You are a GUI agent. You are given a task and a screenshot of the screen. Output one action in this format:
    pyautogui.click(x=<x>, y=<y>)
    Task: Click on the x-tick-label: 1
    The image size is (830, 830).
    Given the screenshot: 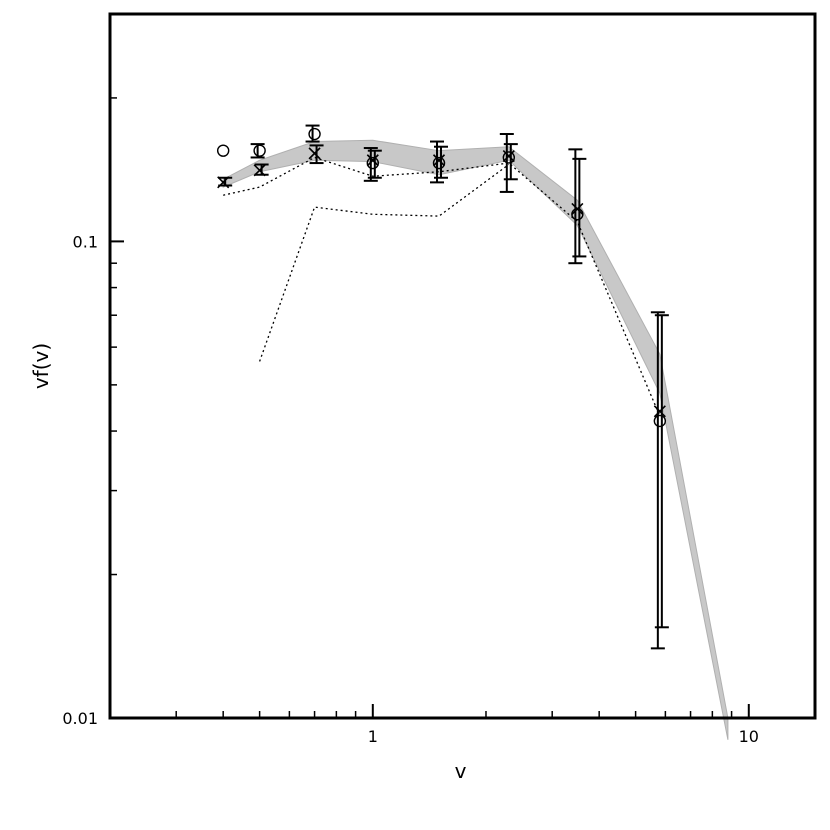 What is the action you would take?
    pyautogui.click(x=373, y=736)
    